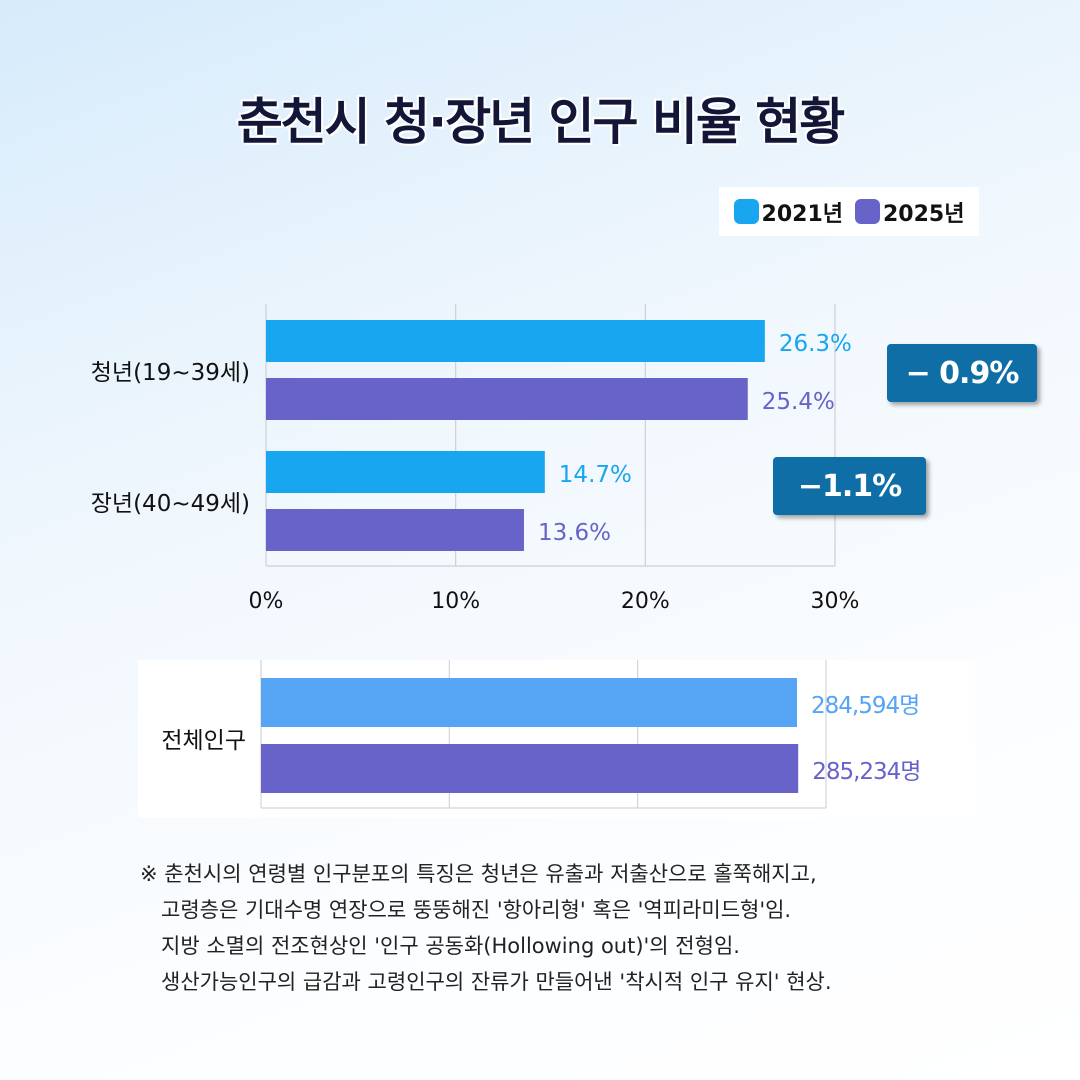  I want to click on legend-label-2021: 2021년, so click(802, 214).